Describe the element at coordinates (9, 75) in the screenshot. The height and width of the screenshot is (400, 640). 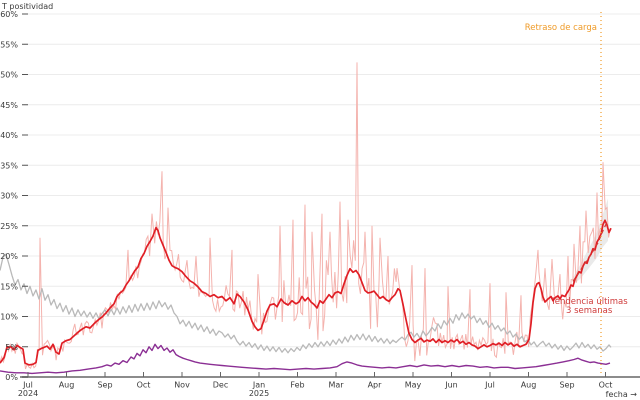
I see `y-tick-label: 50%` at that location.